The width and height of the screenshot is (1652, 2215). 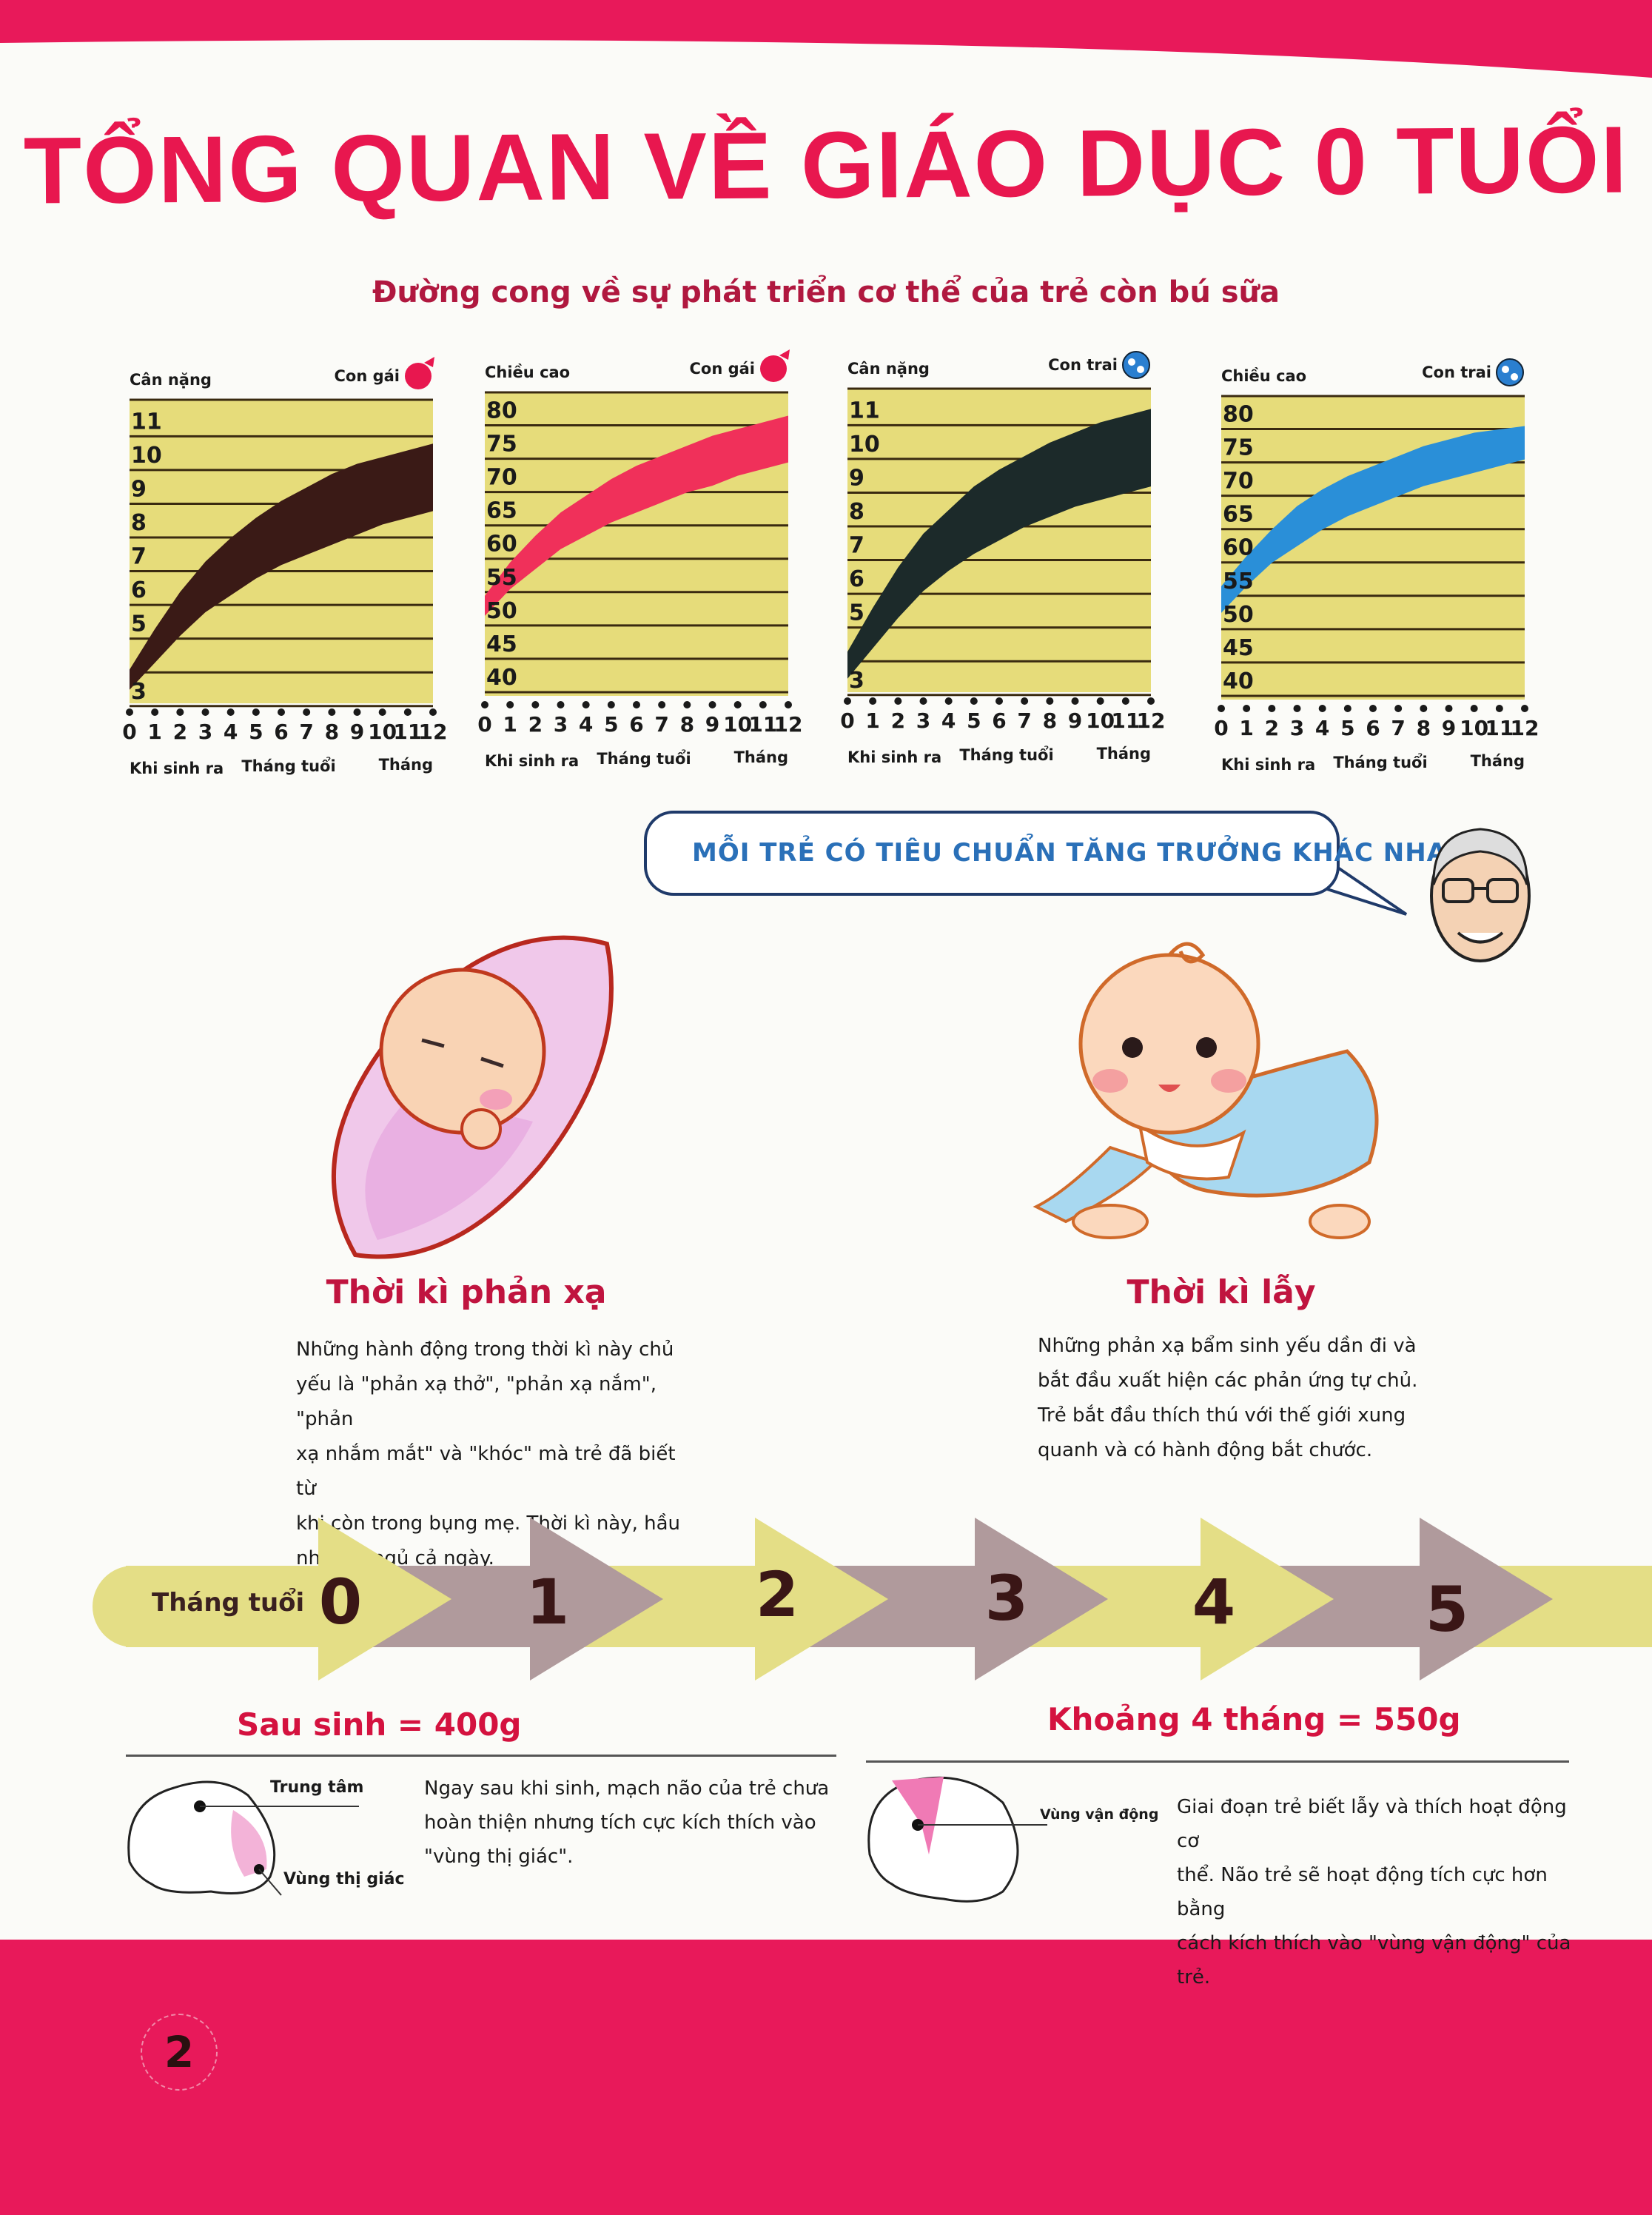 What do you see at coordinates (1238, 681) in the screenshot?
I see `y-tick-label: 40` at bounding box center [1238, 681].